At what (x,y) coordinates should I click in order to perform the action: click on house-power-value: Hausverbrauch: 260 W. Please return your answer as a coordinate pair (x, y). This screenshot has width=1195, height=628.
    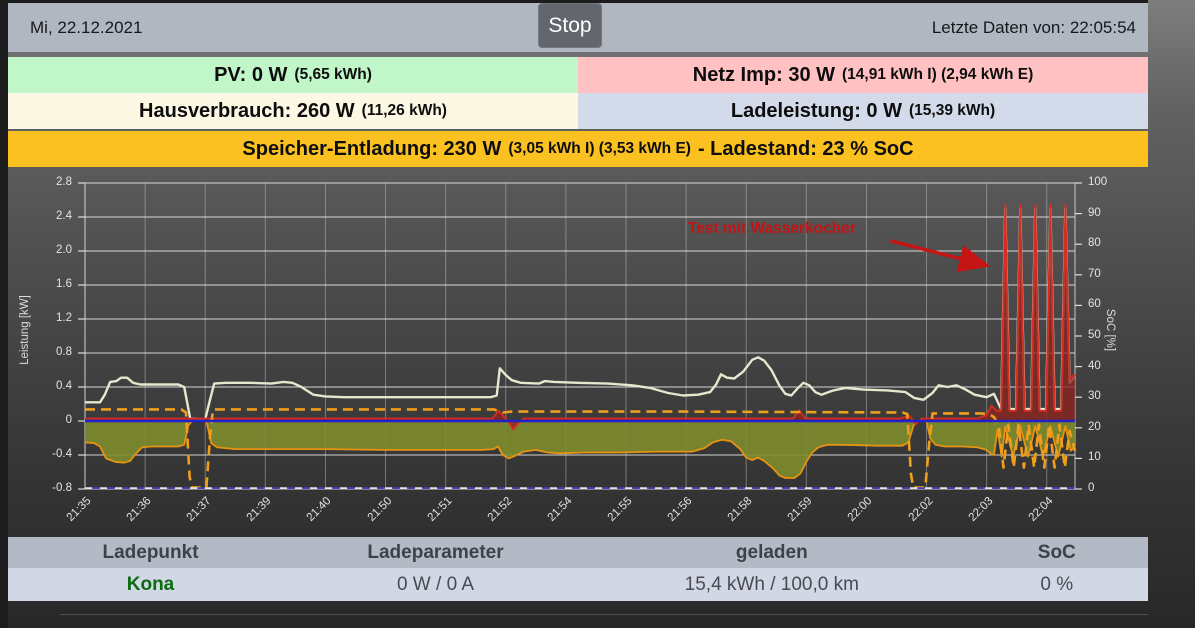
    Looking at the image, I should click on (247, 110).